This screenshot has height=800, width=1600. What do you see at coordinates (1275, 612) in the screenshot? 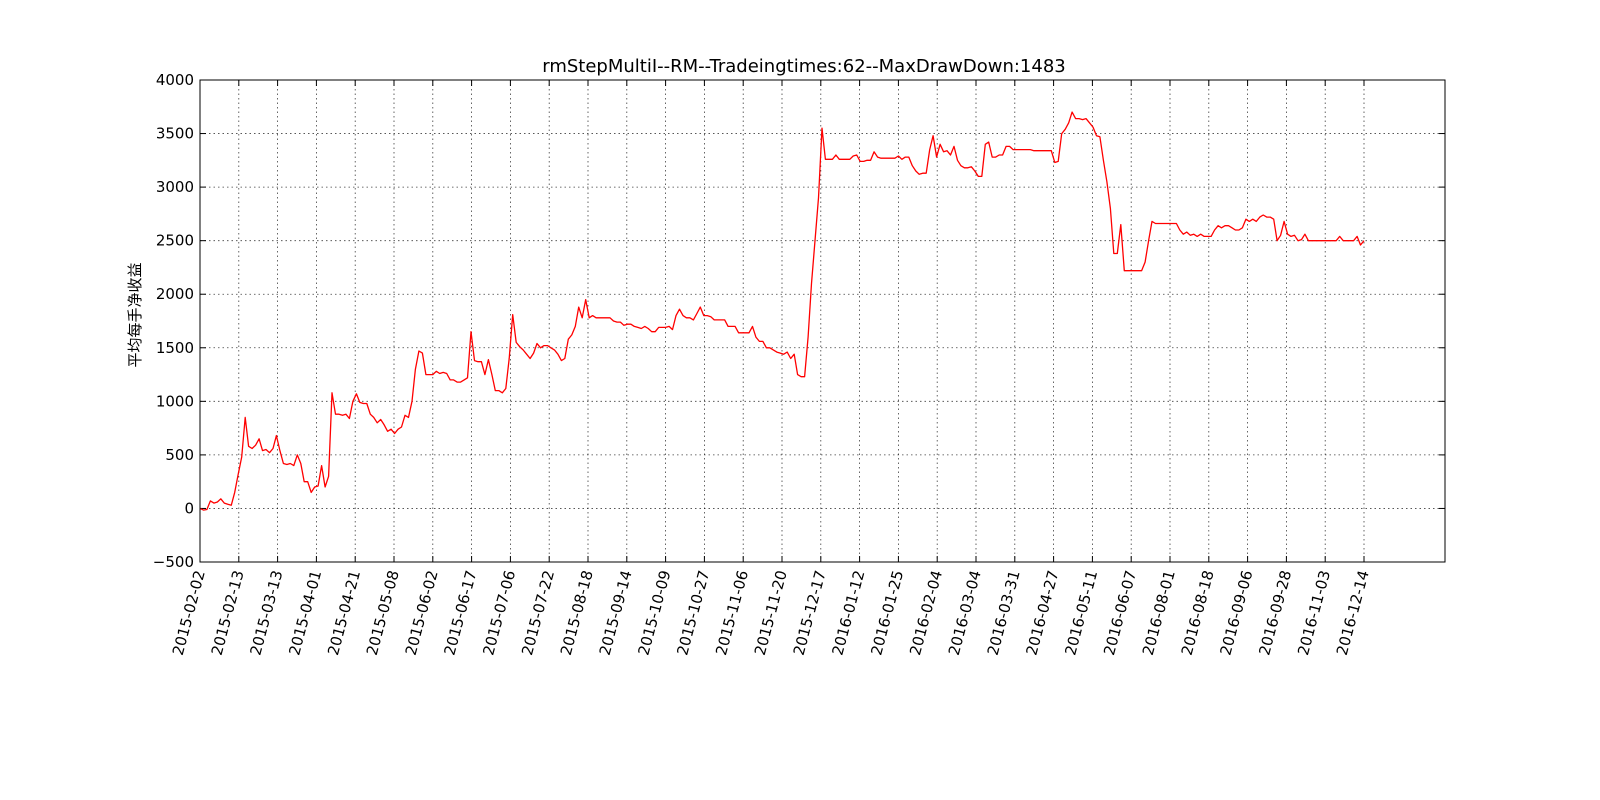
I see `x-tick-label: 2016-09-28` at bounding box center [1275, 612].